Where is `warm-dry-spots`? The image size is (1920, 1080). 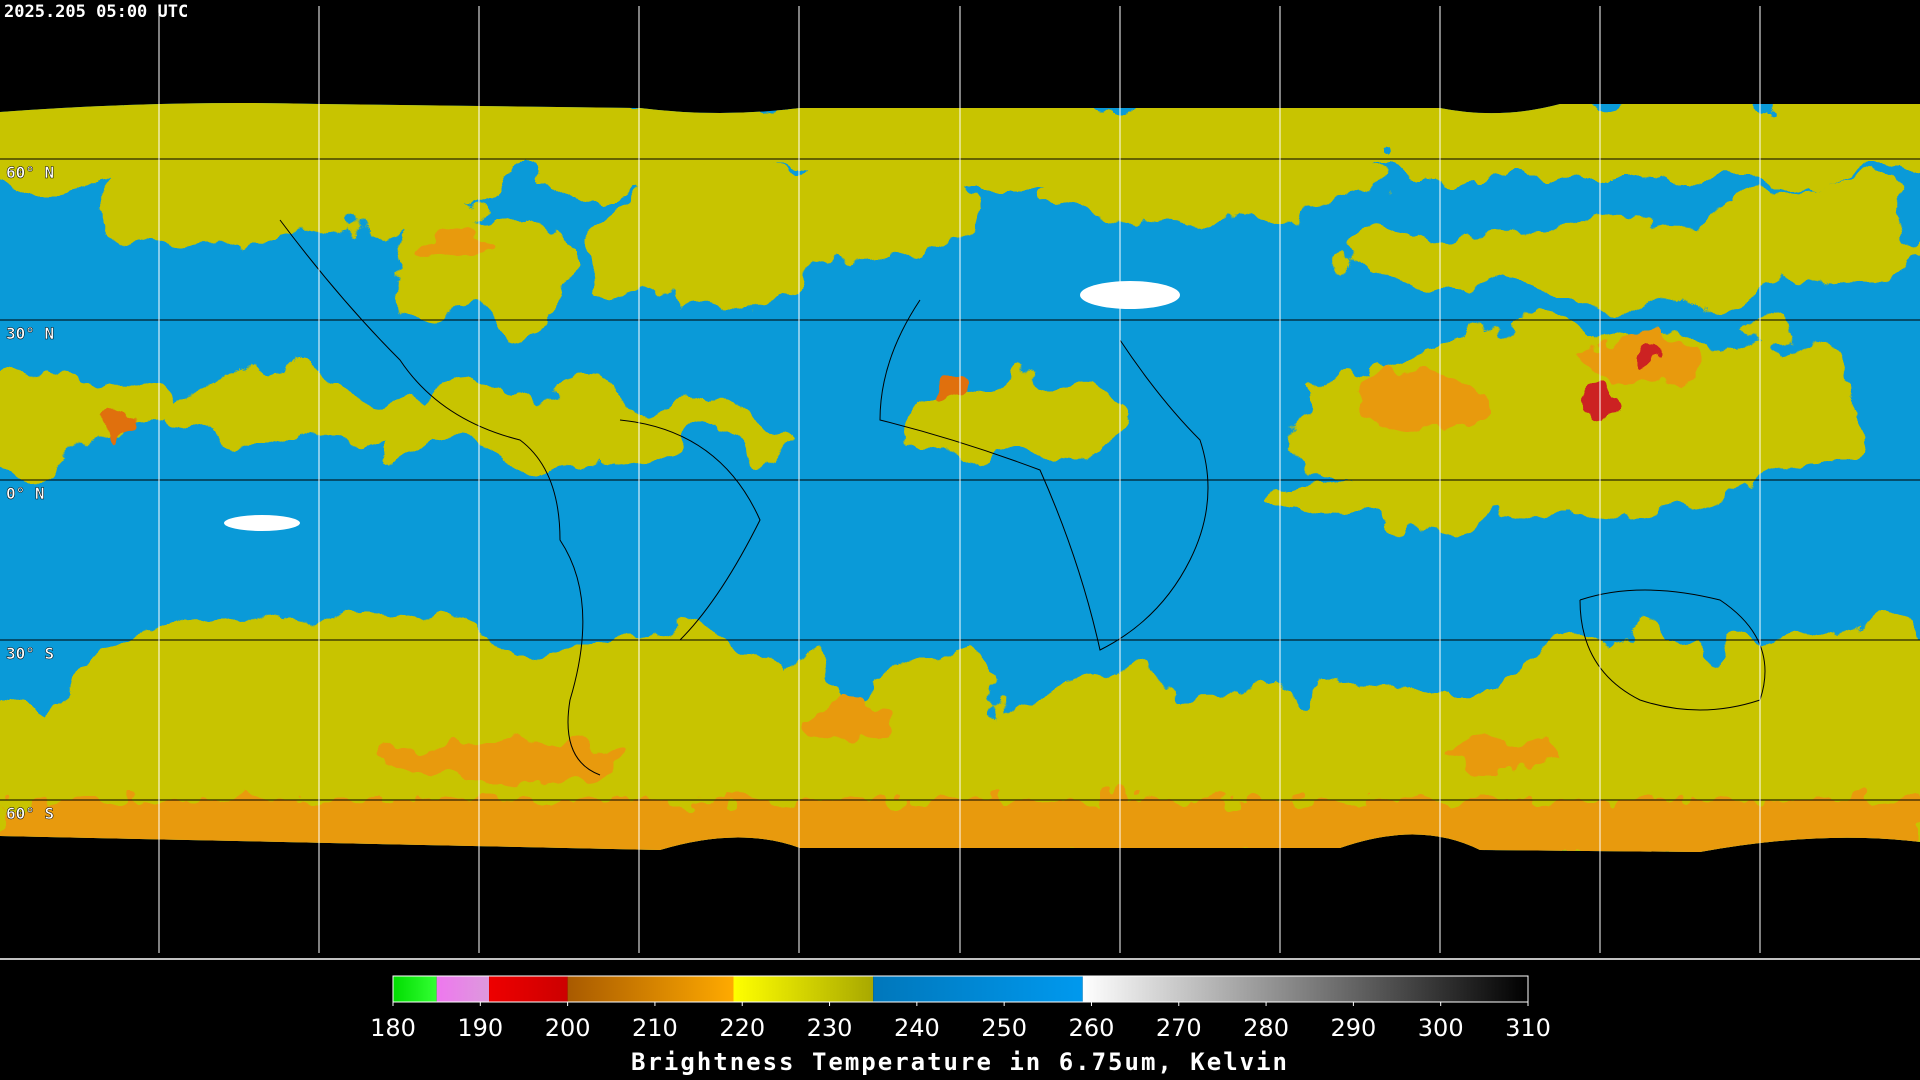
warm-dry-spots is located at coordinates (702, 406).